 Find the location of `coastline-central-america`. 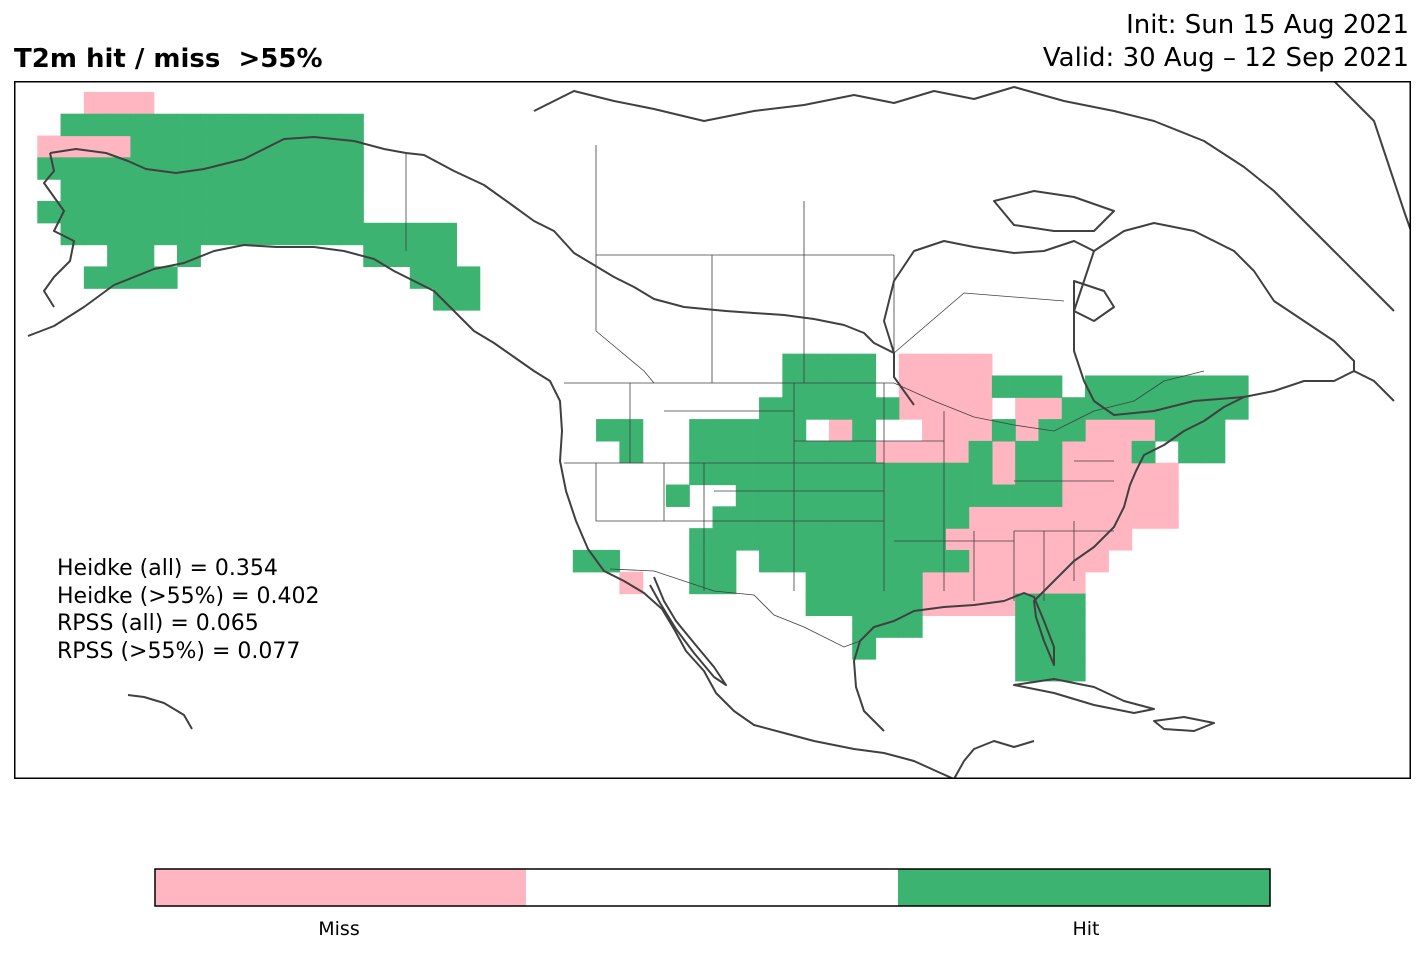

coastline-central-america is located at coordinates (994, 759).